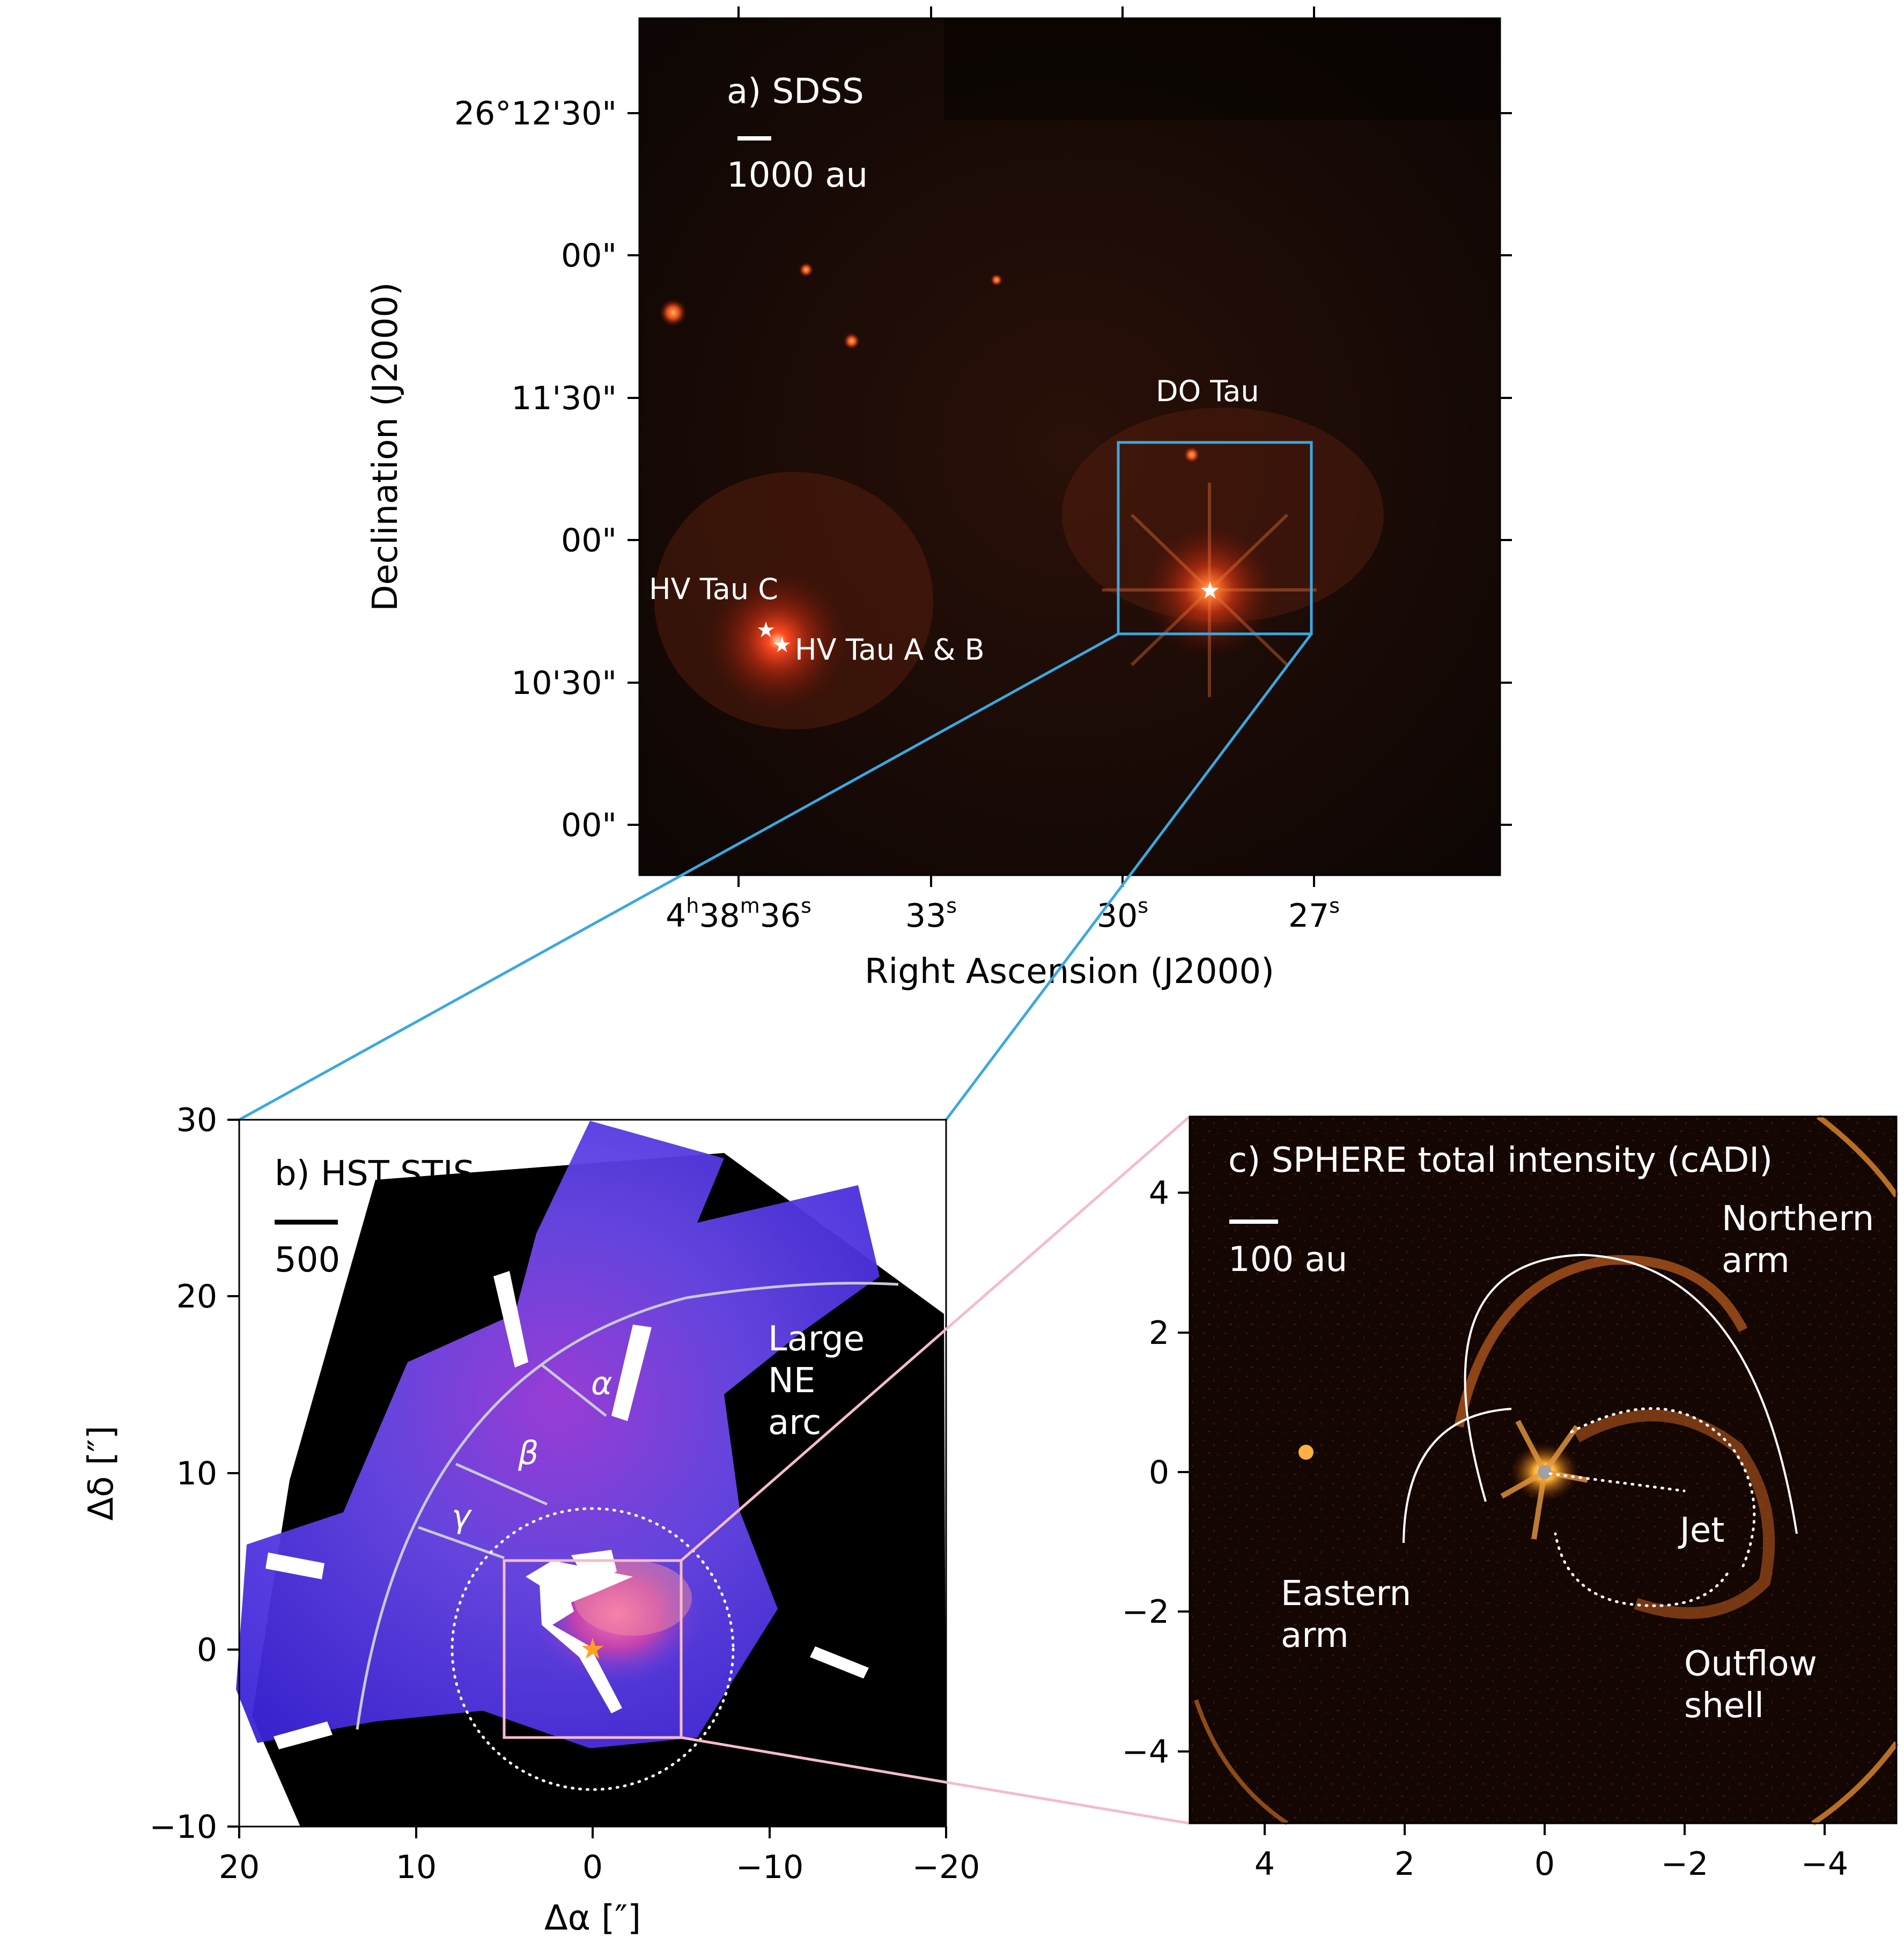 The width and height of the screenshot is (1904, 1944). Describe the element at coordinates (196, 1120) in the screenshot. I see `panel-b-ytick-0: 30` at that location.